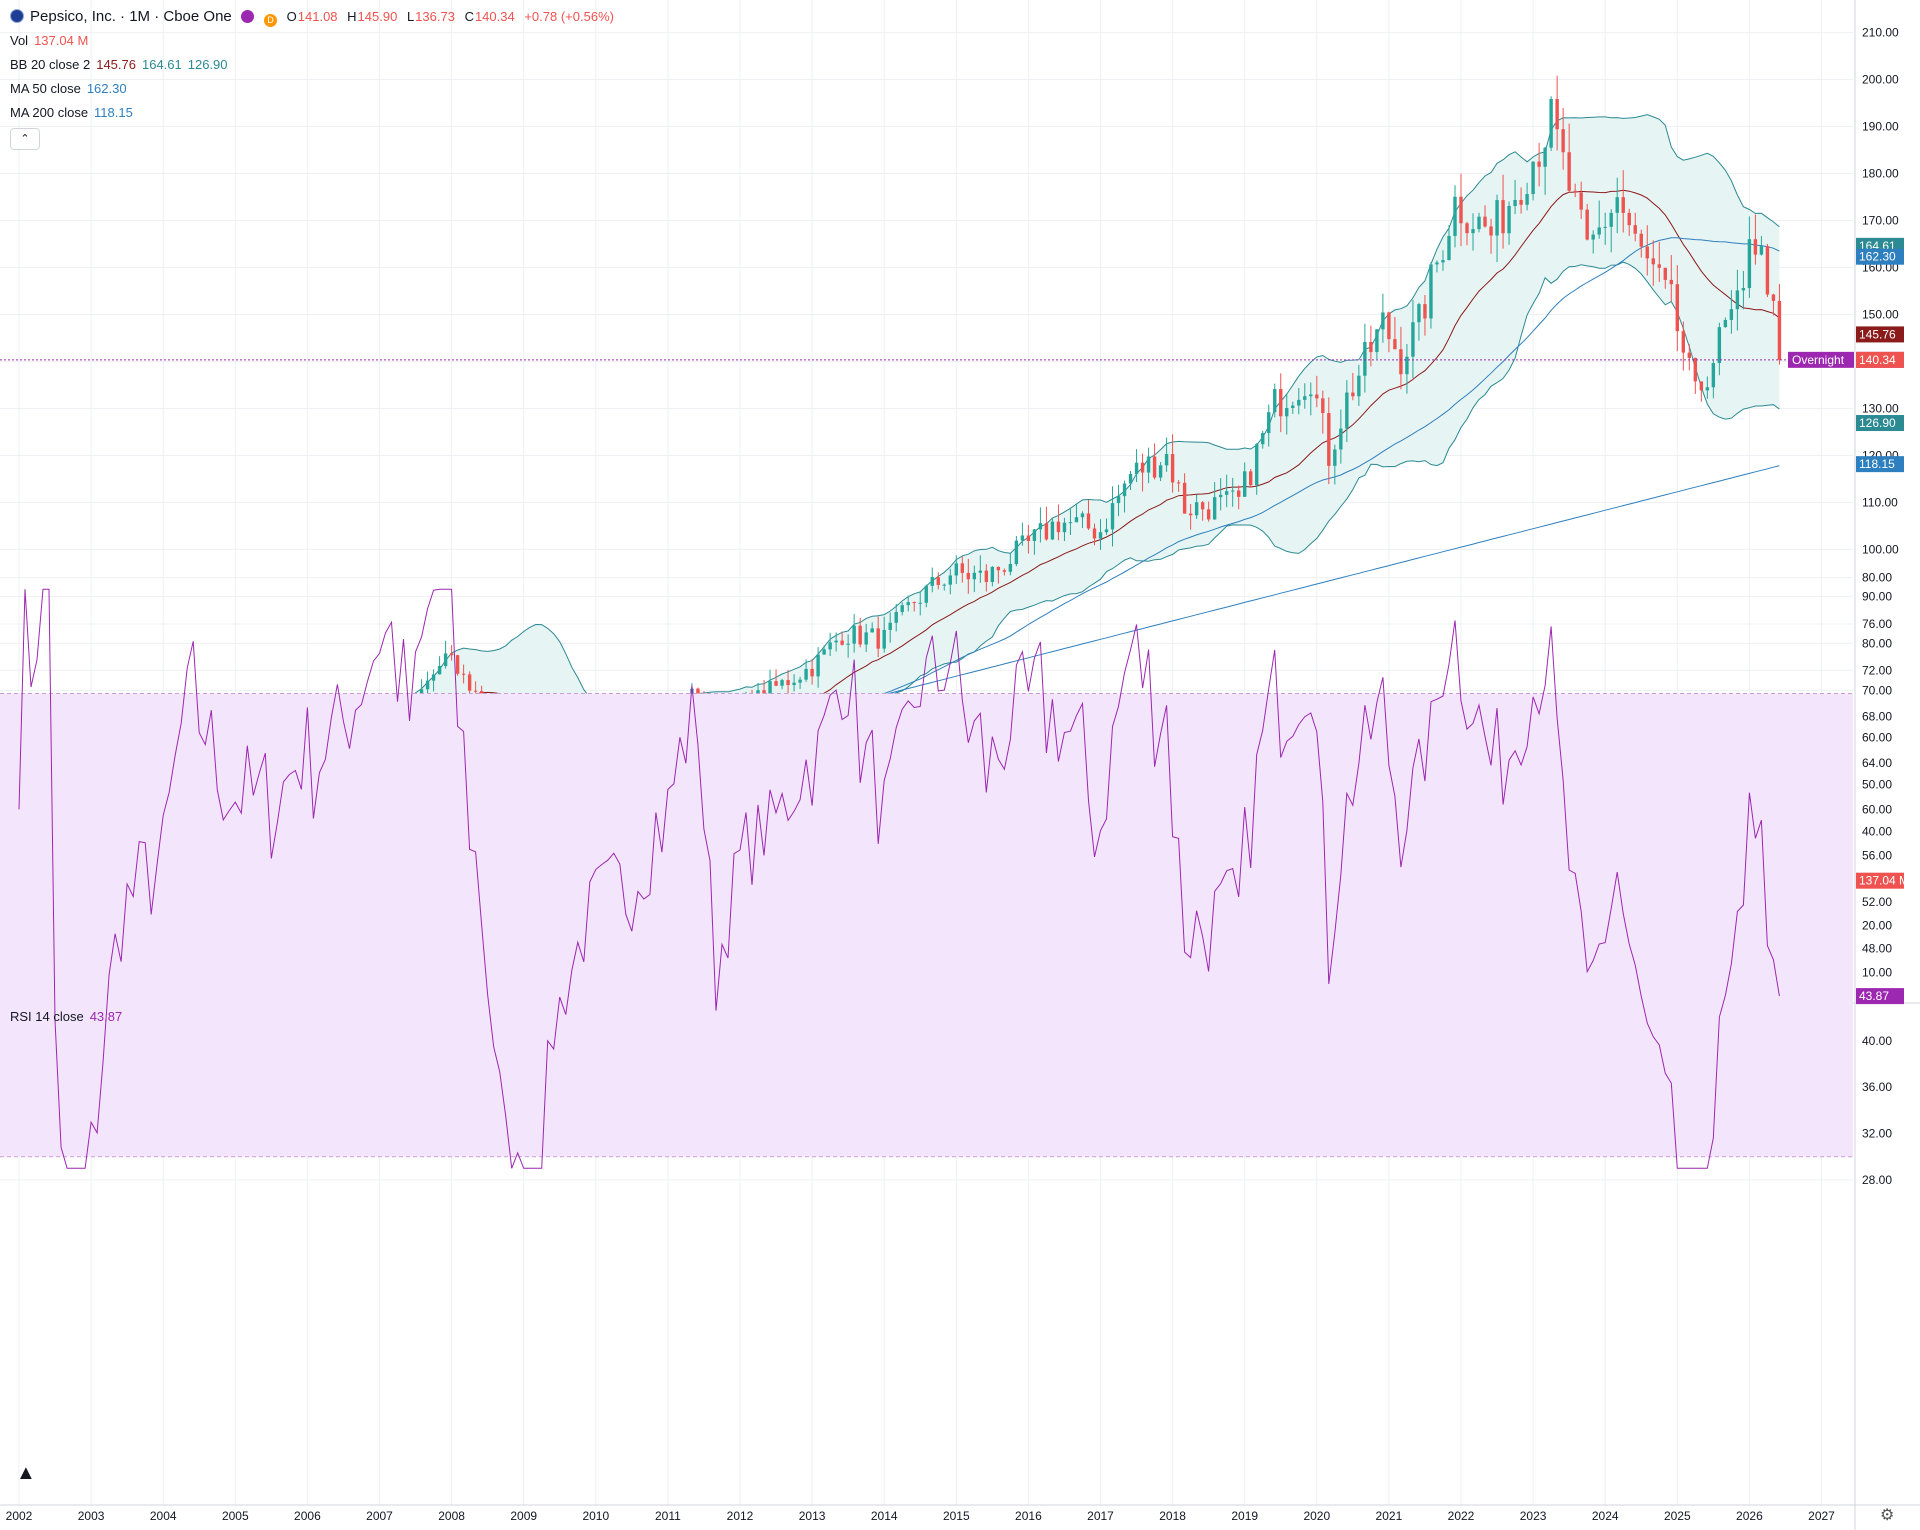 This screenshot has height=1530, width=1920. Describe the element at coordinates (1461, 1516) in the screenshot. I see `time-axis-label: 2022` at that location.